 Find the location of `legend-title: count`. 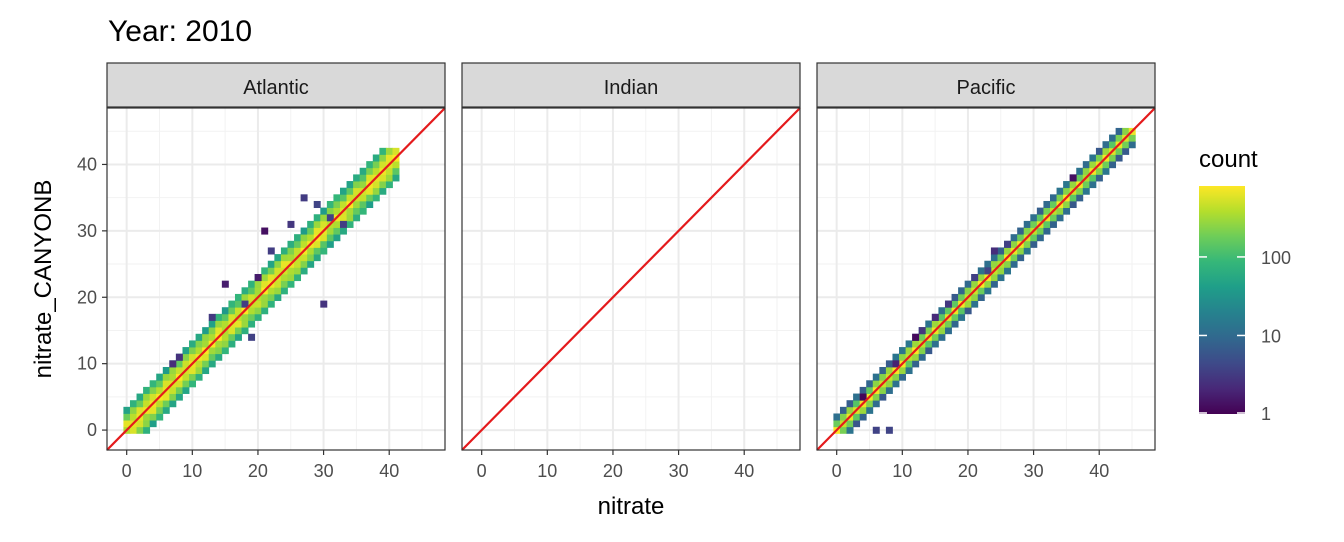

legend-title: count is located at coordinates (1228, 159).